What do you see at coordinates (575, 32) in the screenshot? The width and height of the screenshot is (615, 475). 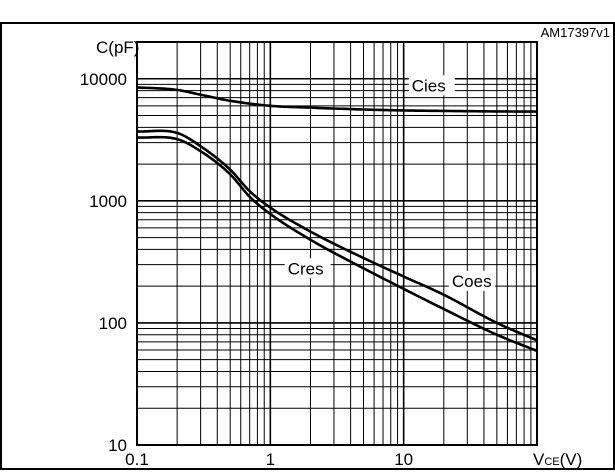 I see `figure-code: AM17397v1` at bounding box center [575, 32].